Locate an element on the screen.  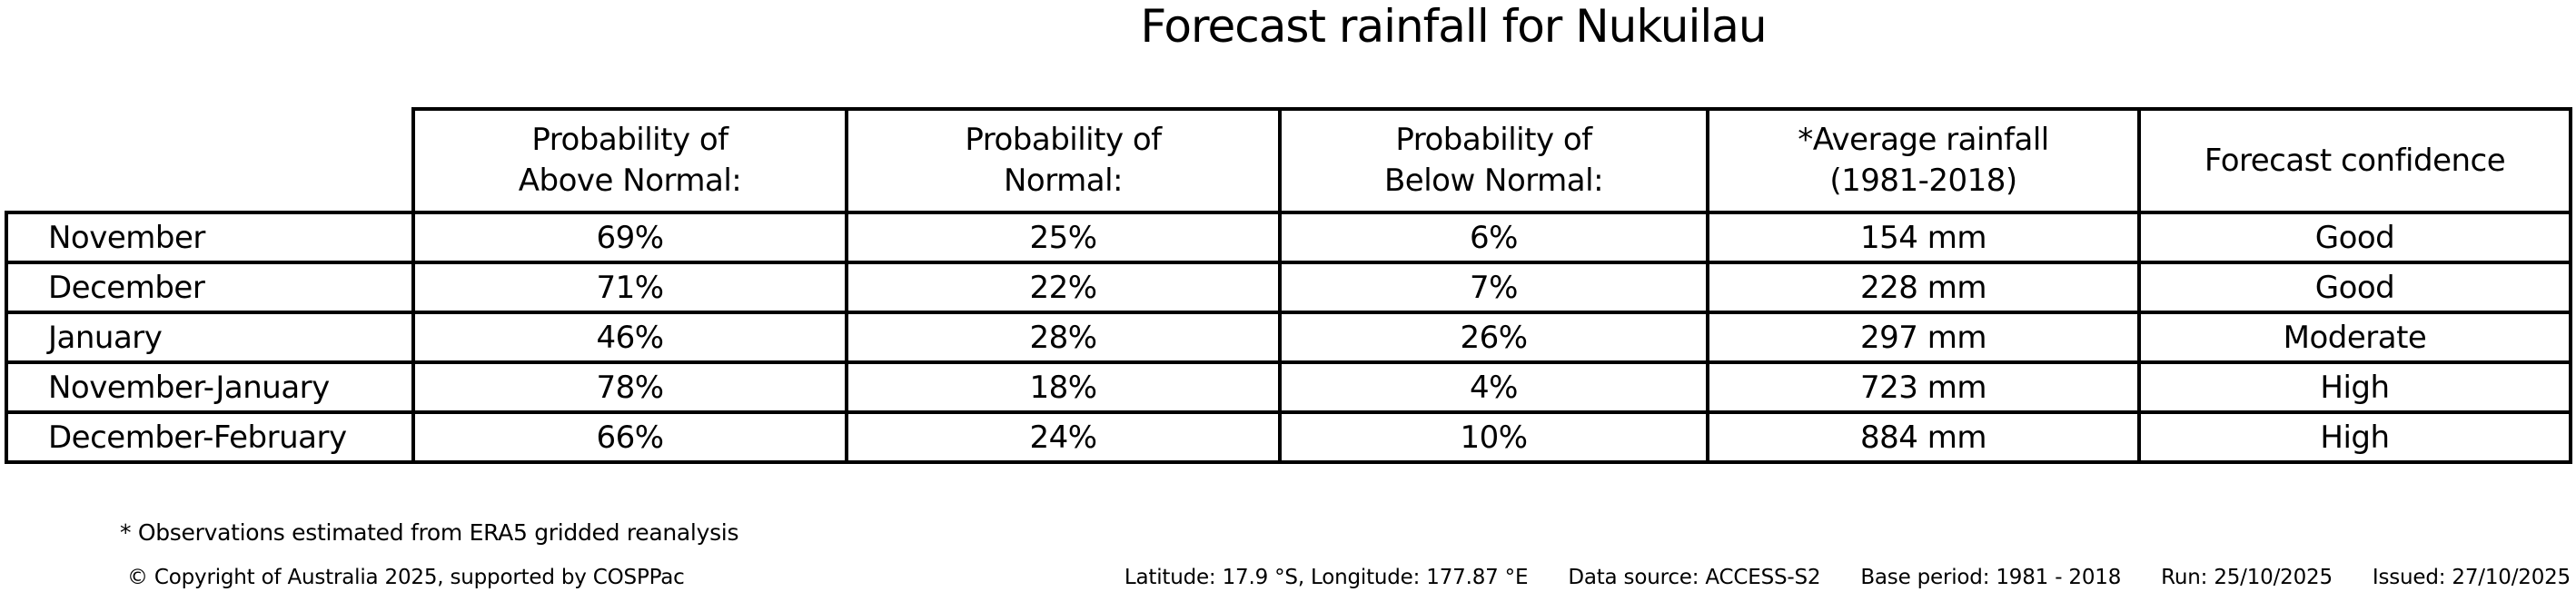
cell-below-normal: 4% is located at coordinates (1493, 387).